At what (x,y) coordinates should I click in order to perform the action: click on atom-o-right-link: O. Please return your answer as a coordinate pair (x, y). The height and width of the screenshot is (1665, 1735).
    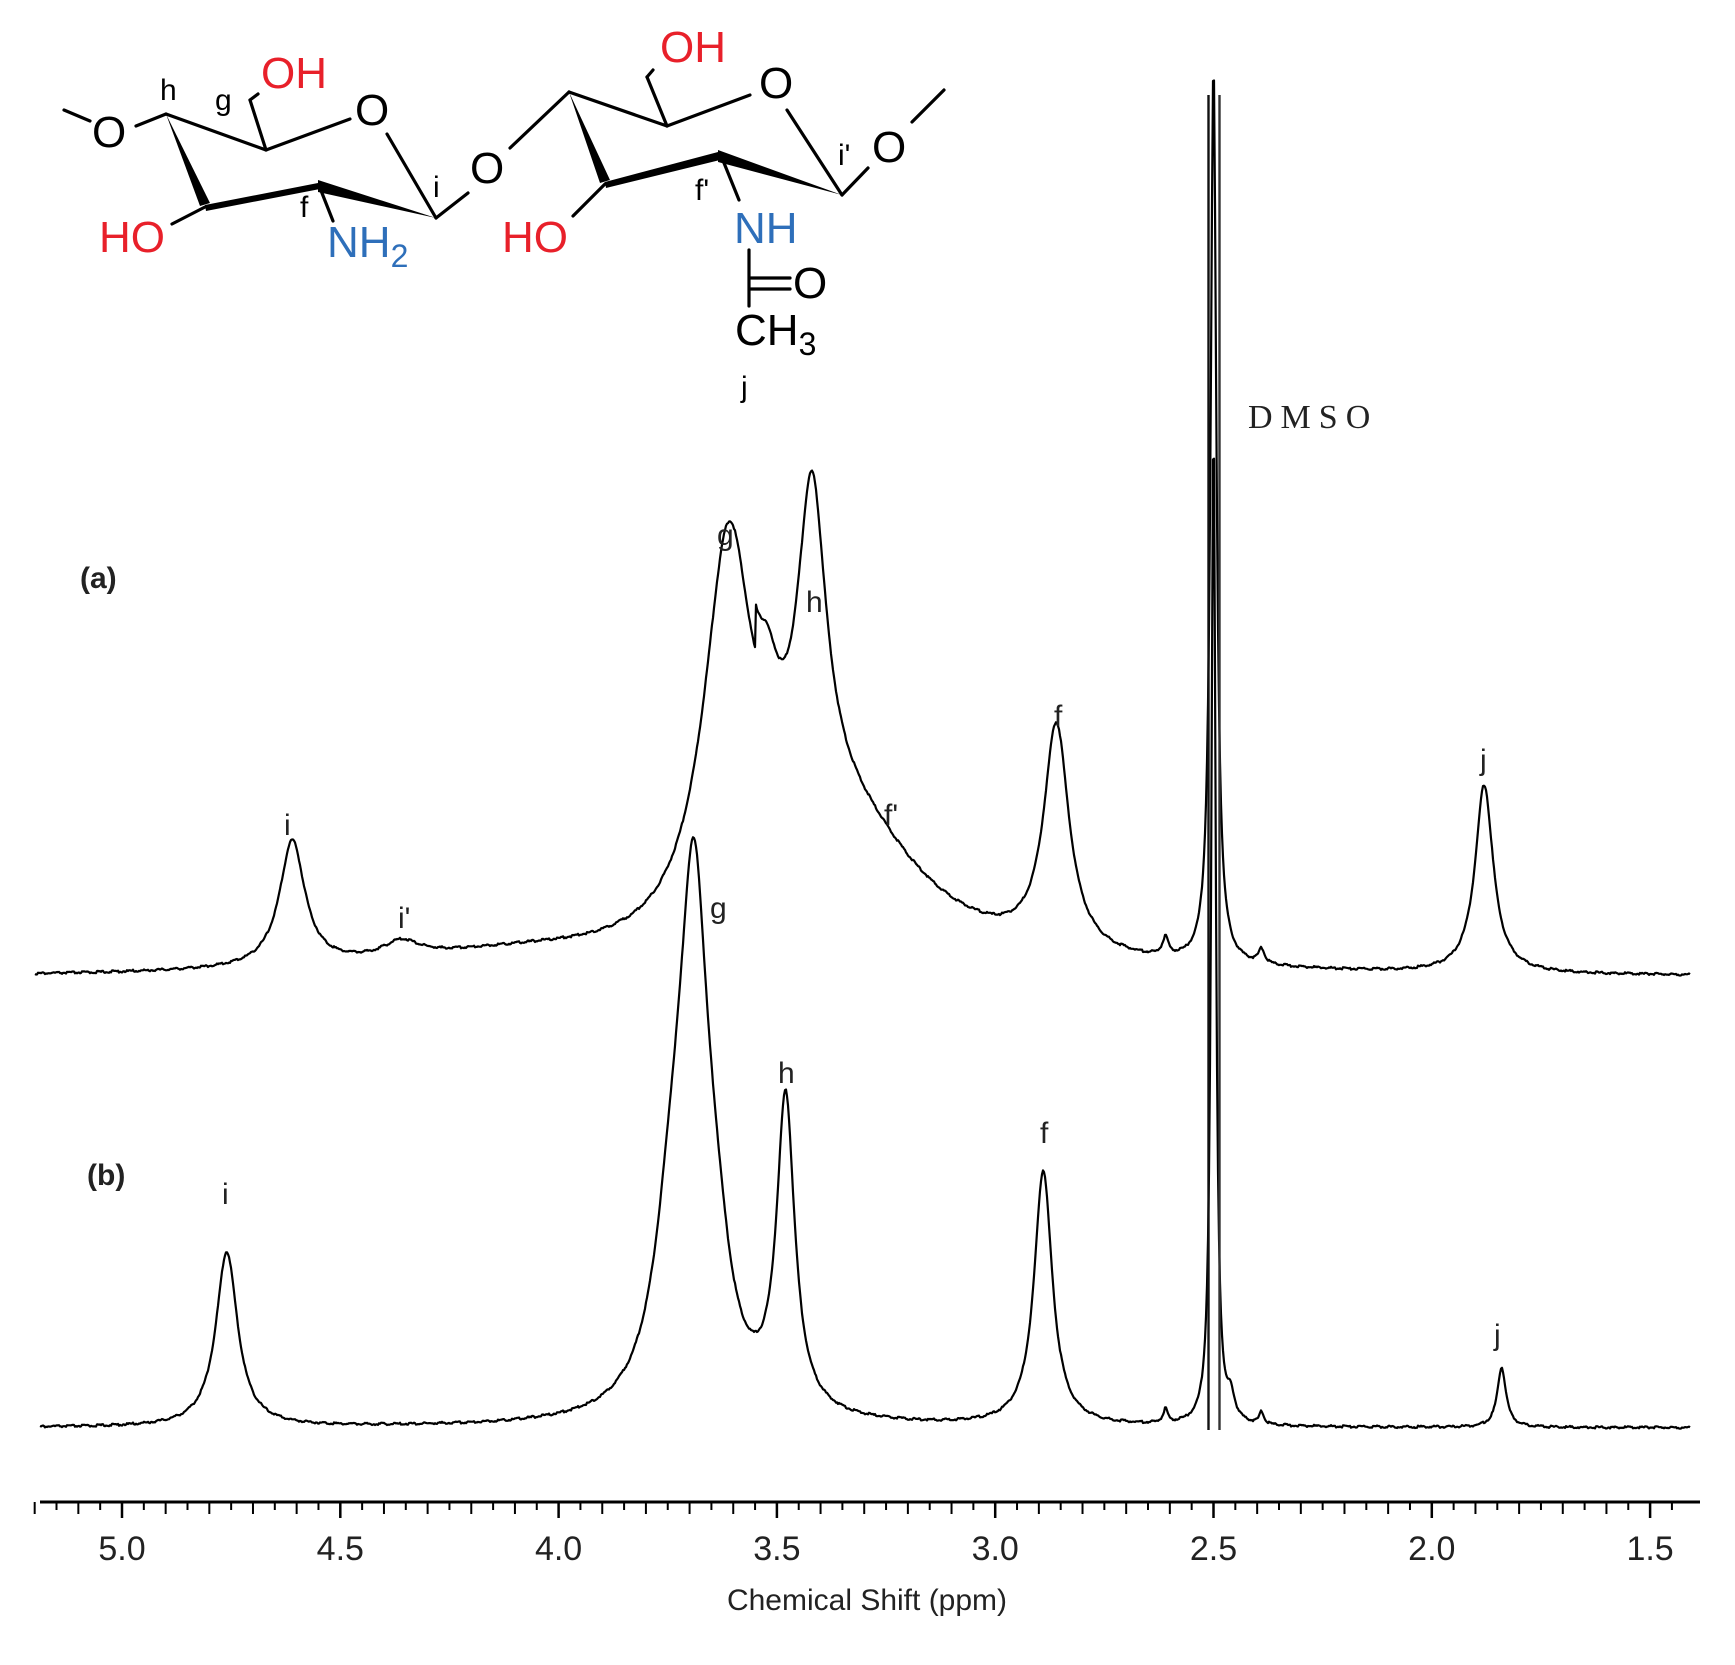
    Looking at the image, I should click on (889, 147).